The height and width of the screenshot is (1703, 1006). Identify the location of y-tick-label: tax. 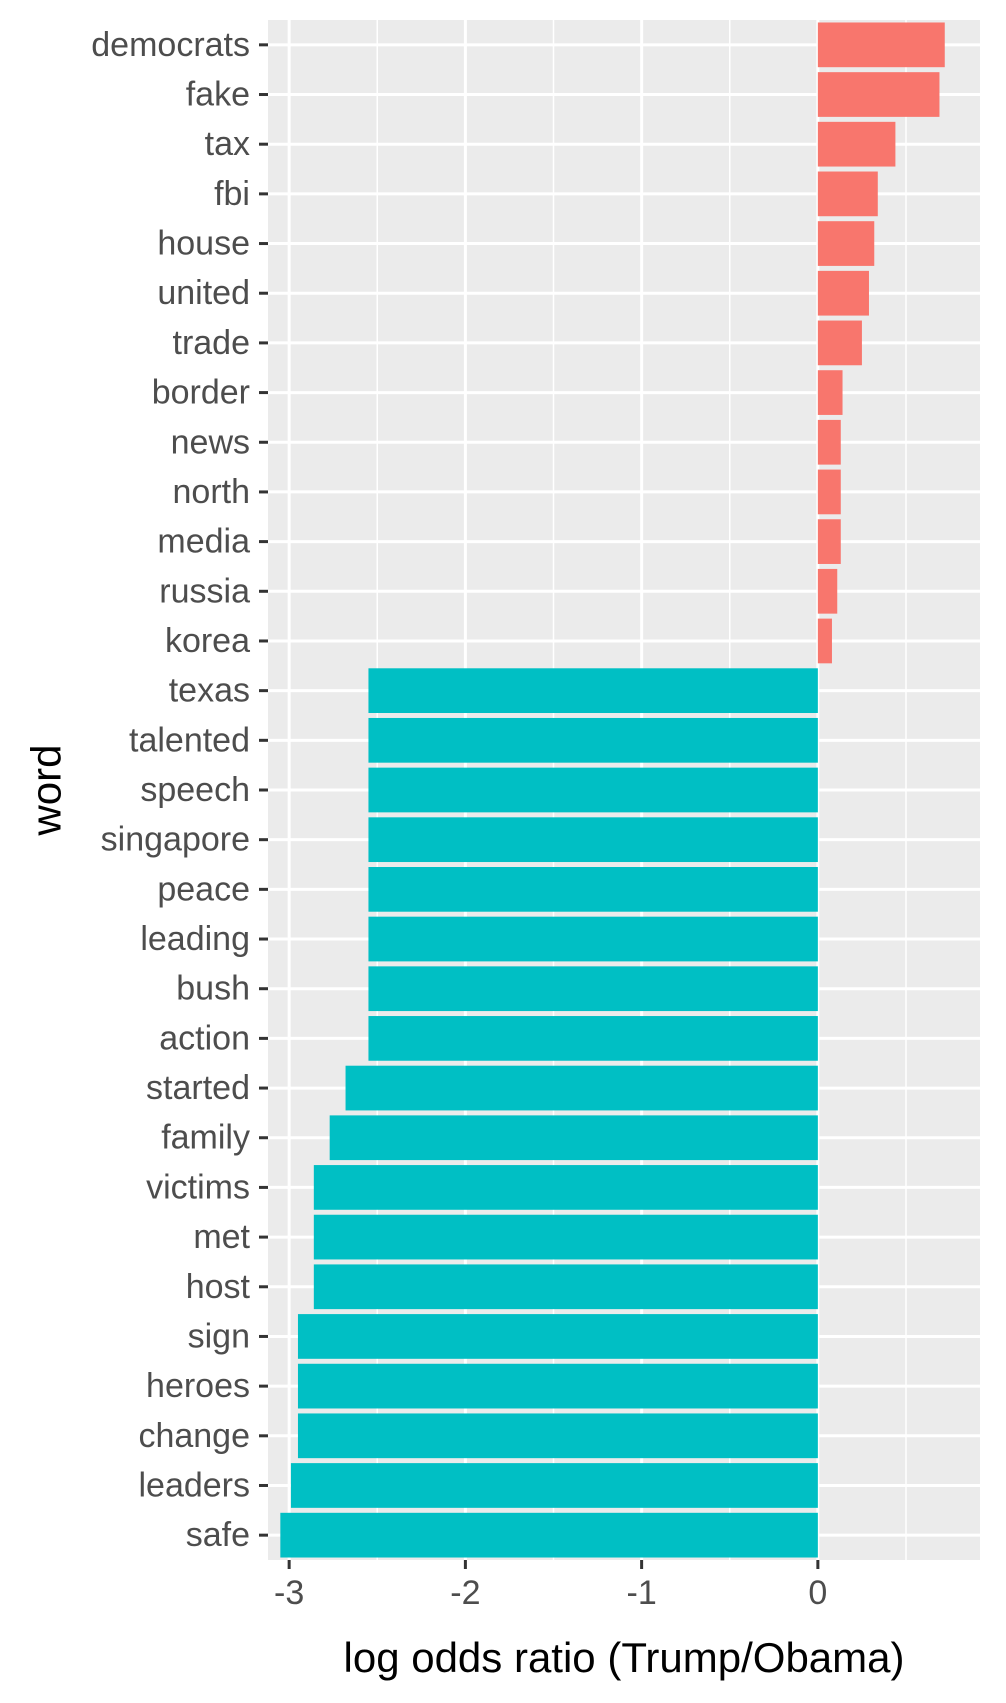
(227, 144).